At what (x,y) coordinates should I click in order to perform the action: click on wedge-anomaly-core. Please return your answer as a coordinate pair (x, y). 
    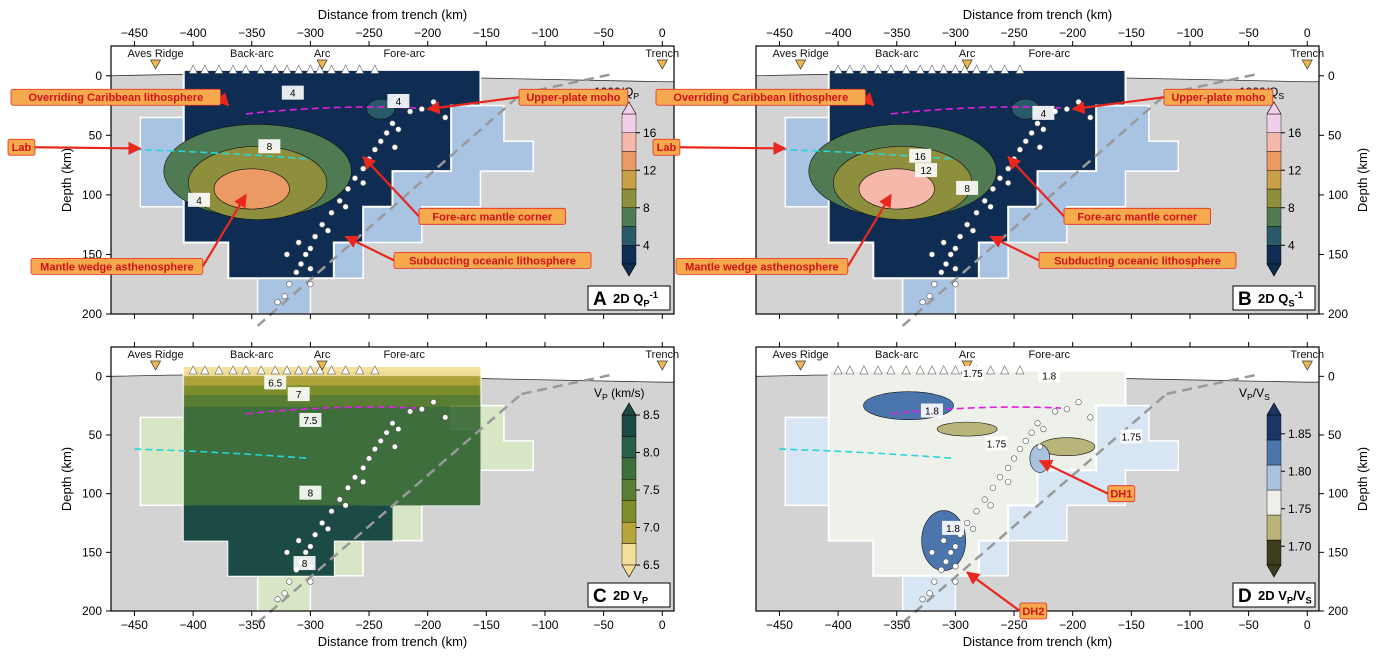
    Looking at the image, I should click on (896, 189).